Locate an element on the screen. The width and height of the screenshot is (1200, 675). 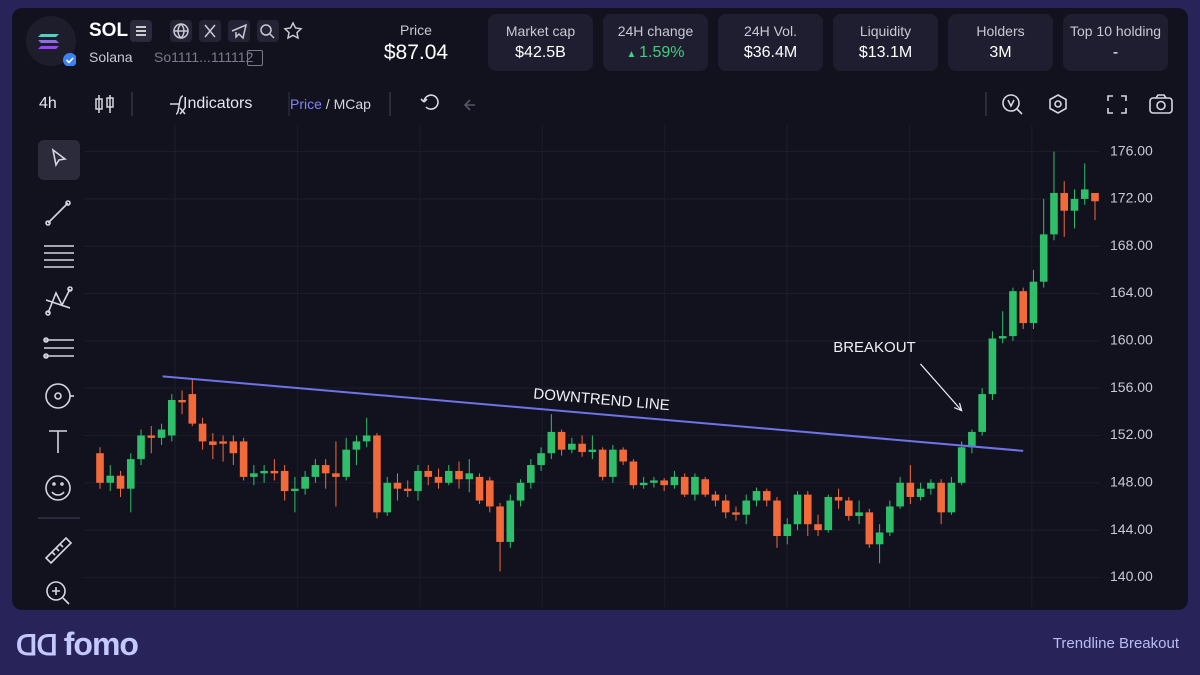
indicators: Indicators is located at coordinates (218, 103).